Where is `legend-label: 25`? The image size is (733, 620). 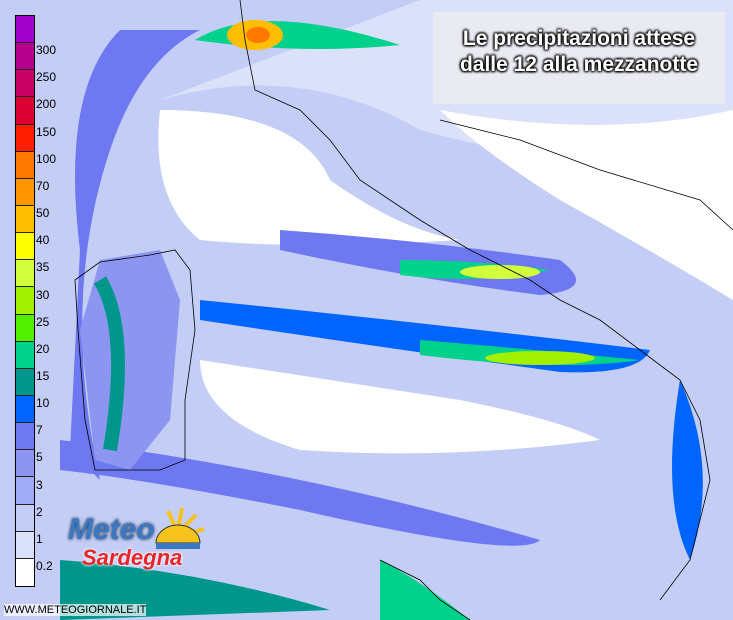
legend-label: 25 is located at coordinates (43, 321).